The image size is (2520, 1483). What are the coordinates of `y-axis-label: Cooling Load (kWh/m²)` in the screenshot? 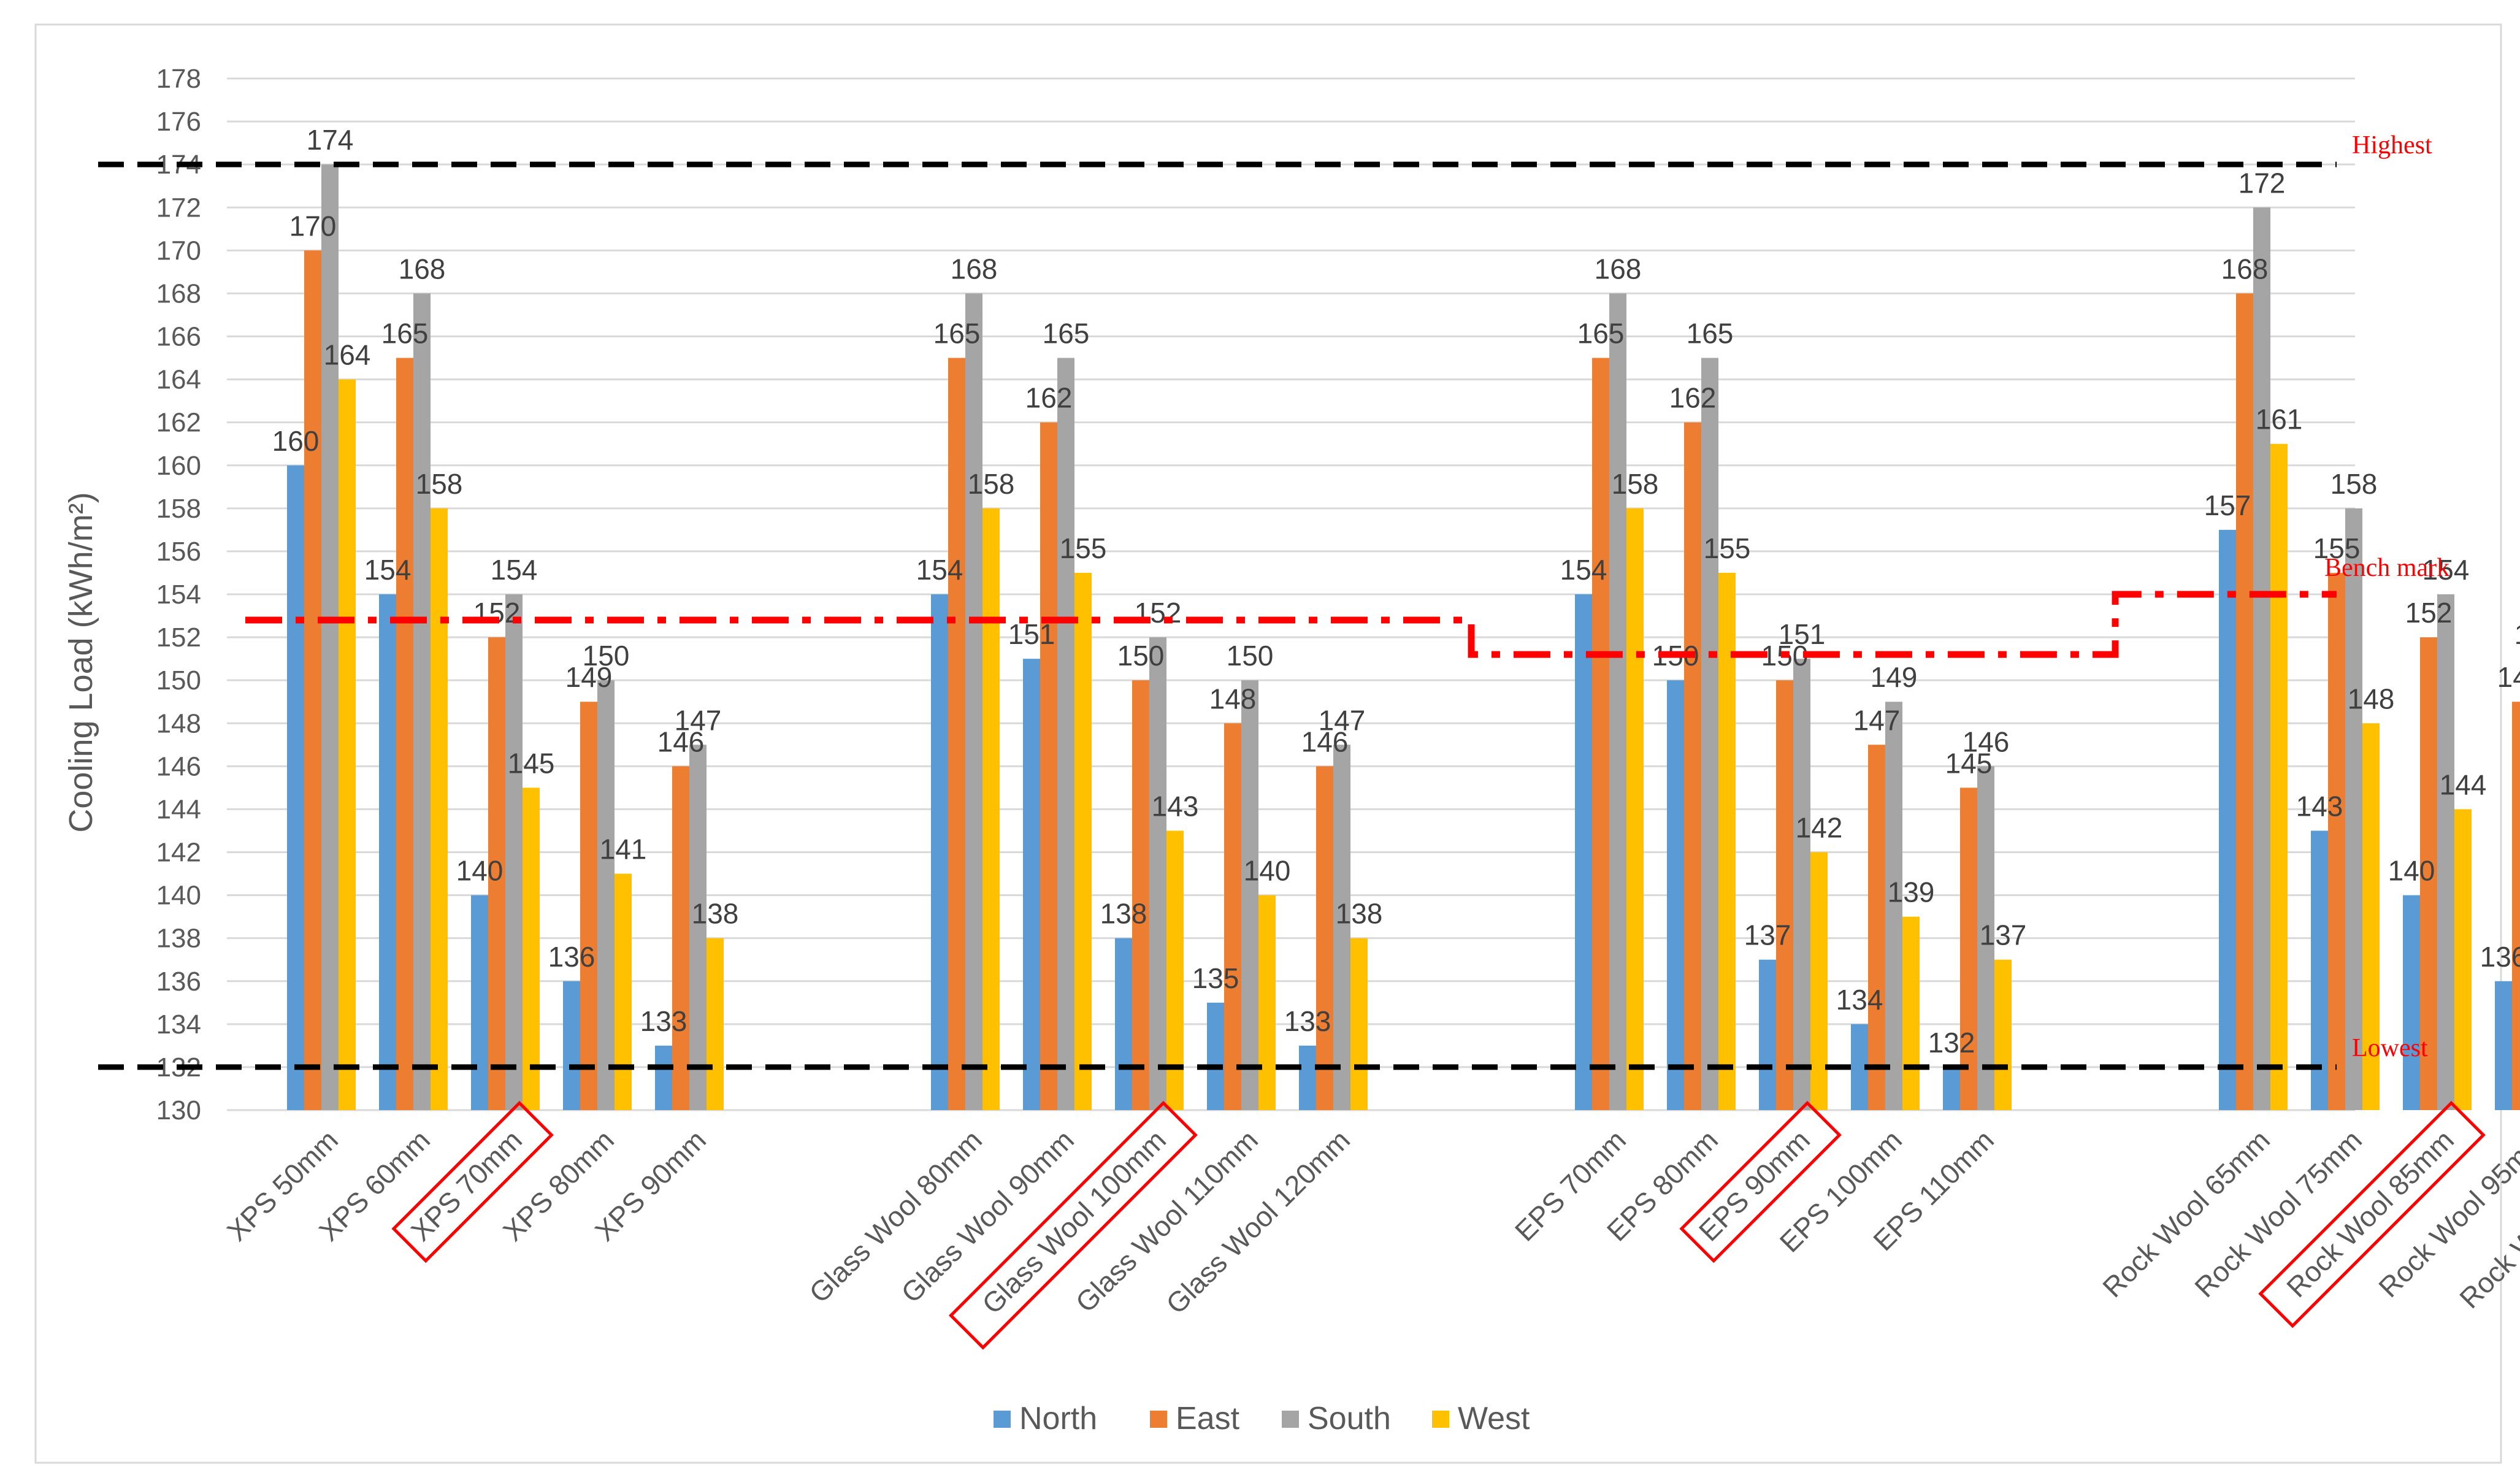 It's located at (81, 662).